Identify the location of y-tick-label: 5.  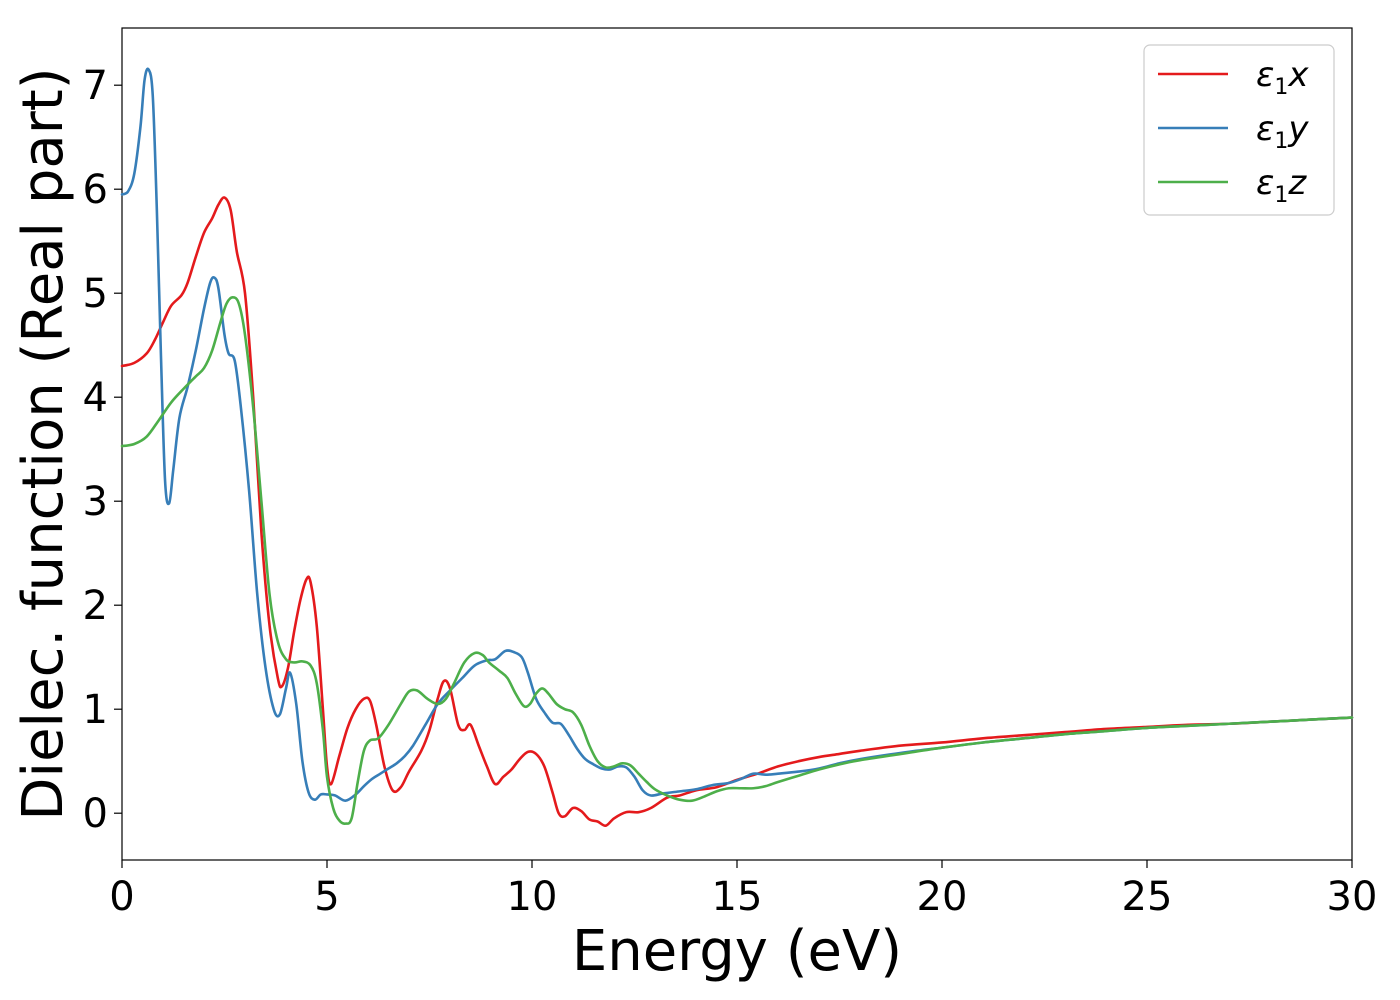
(95, 294).